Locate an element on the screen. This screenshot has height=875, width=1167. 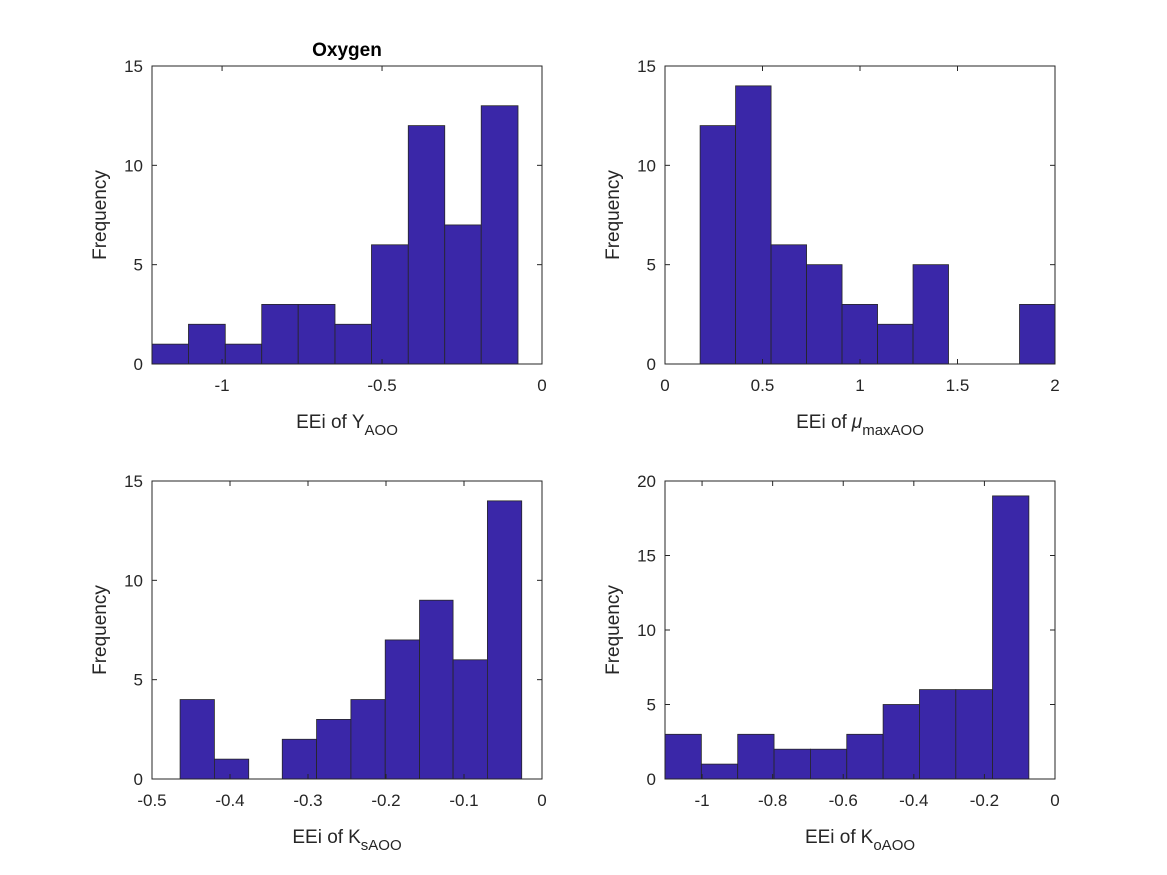
x-axis-label: EEi of YAOO is located at coordinates (347, 425).